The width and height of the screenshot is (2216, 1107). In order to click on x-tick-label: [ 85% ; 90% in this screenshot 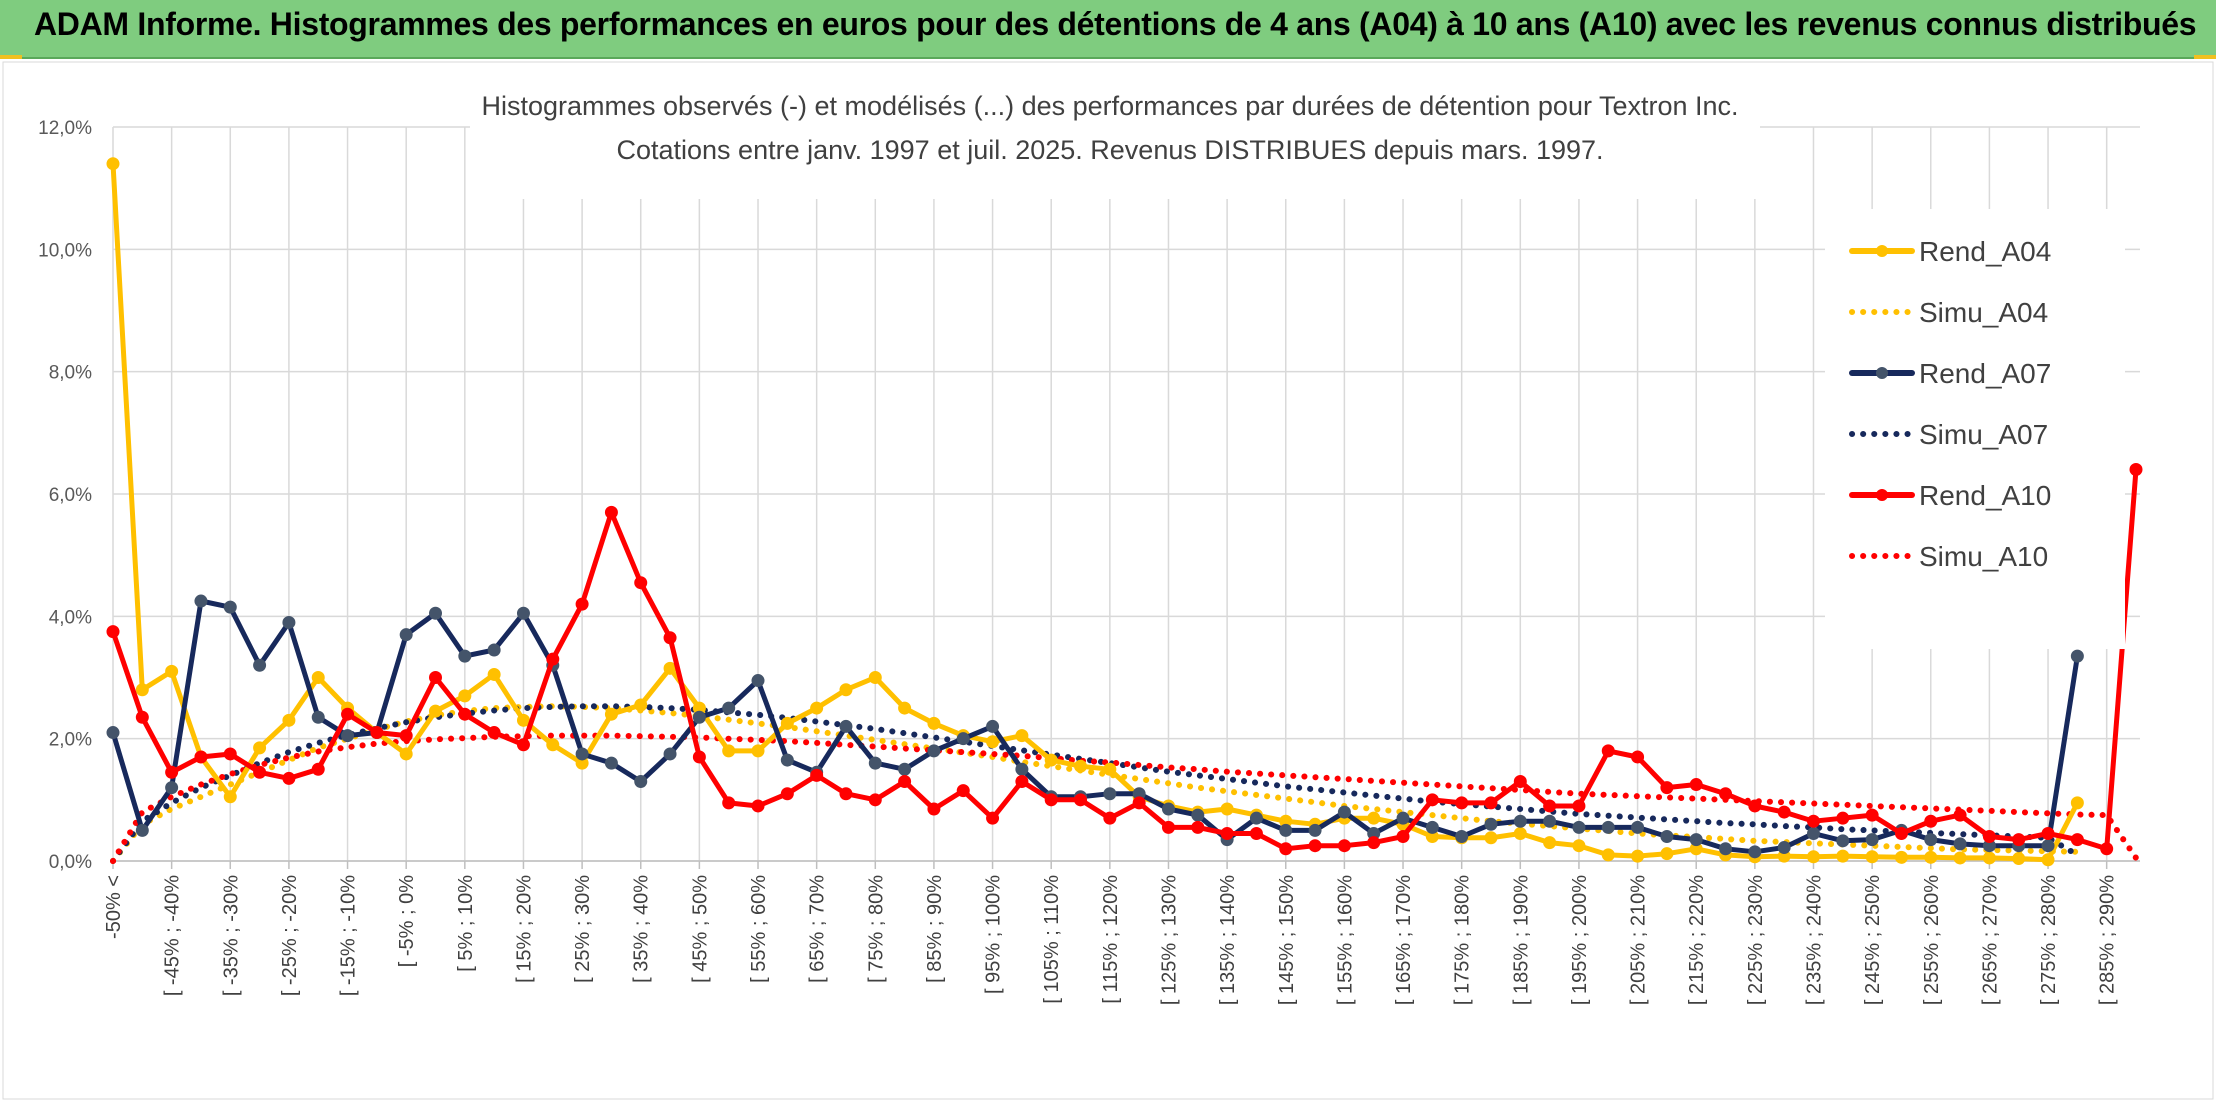, I will do `click(935, 929)`.